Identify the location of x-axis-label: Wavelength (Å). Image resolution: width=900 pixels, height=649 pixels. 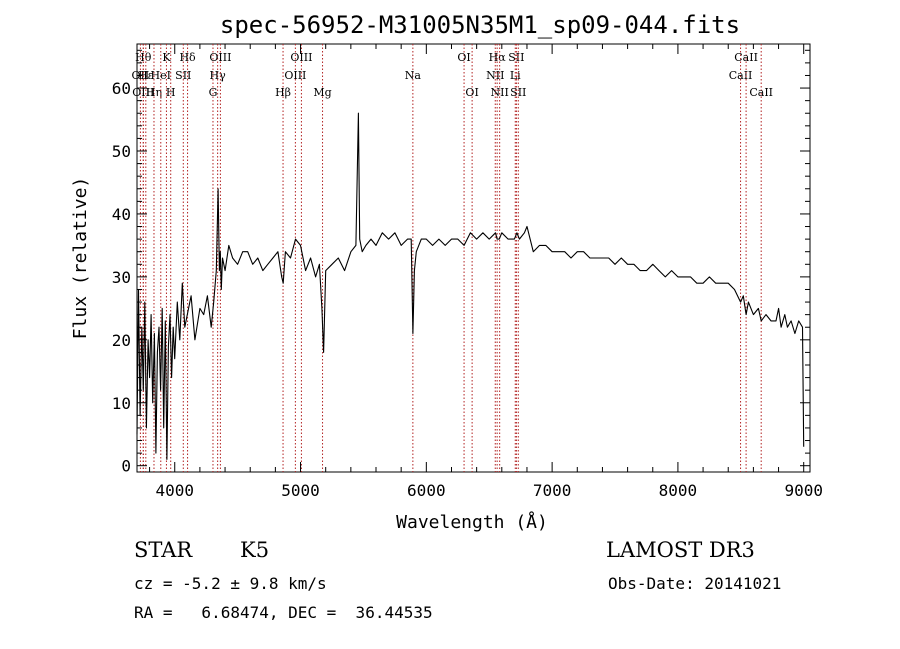
(472, 522).